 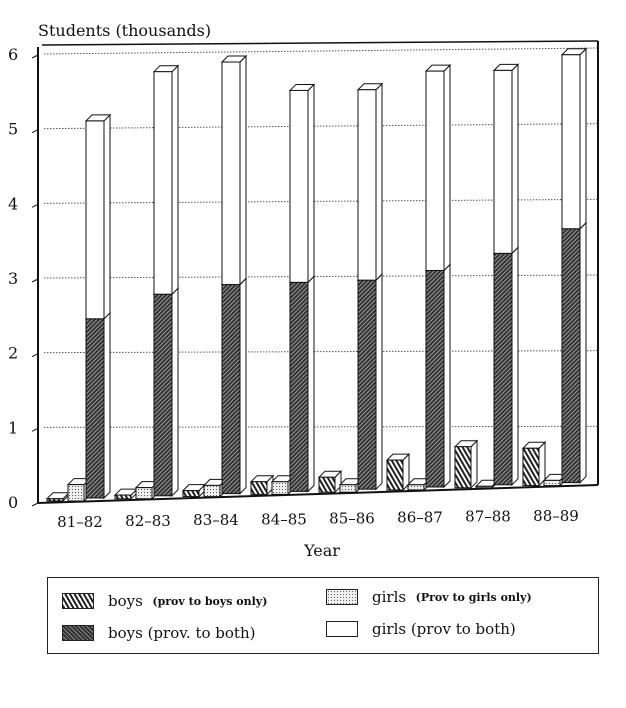 I want to click on legend-item-girls-only: girls (Prov to girls only), so click(x=429, y=597).